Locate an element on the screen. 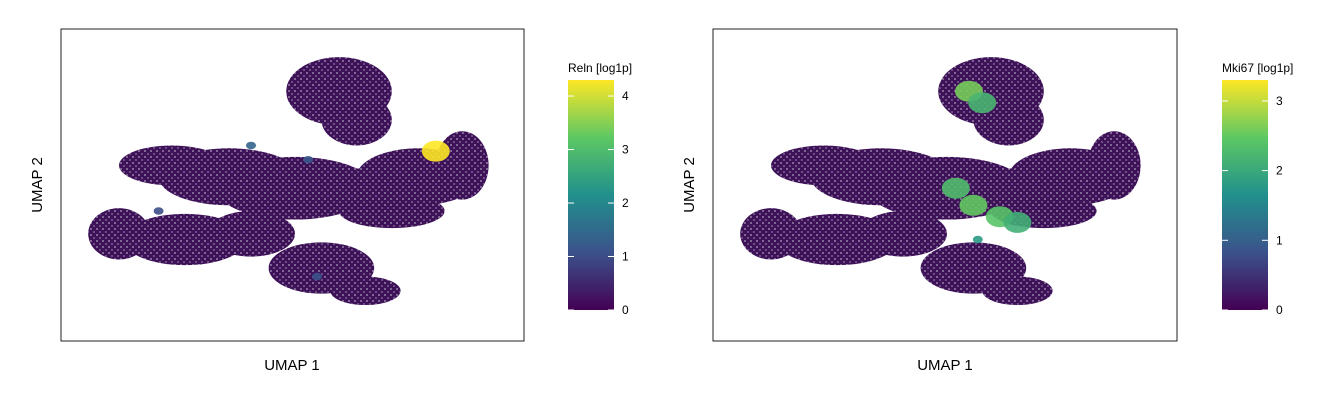 The height and width of the screenshot is (403, 1344). colorbar: Mki67 [log1p] 0 1 2 3 is located at coordinates (1257, 189).